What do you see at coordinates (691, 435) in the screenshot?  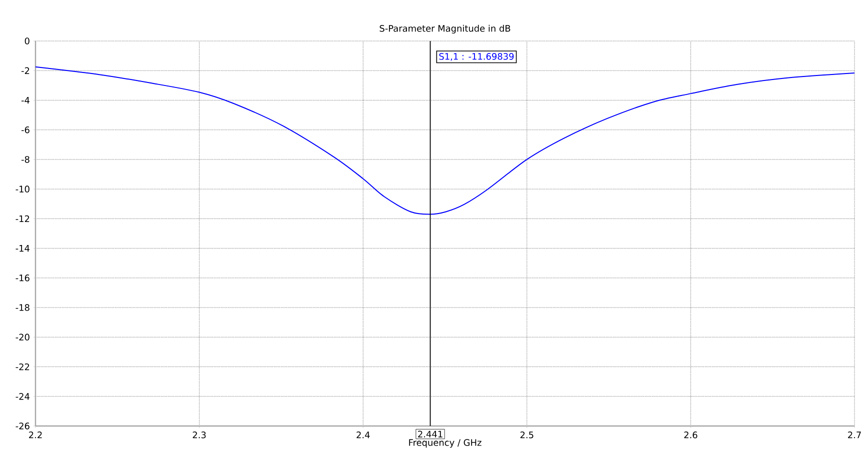 I see `x-tick-label: 2.6` at bounding box center [691, 435].